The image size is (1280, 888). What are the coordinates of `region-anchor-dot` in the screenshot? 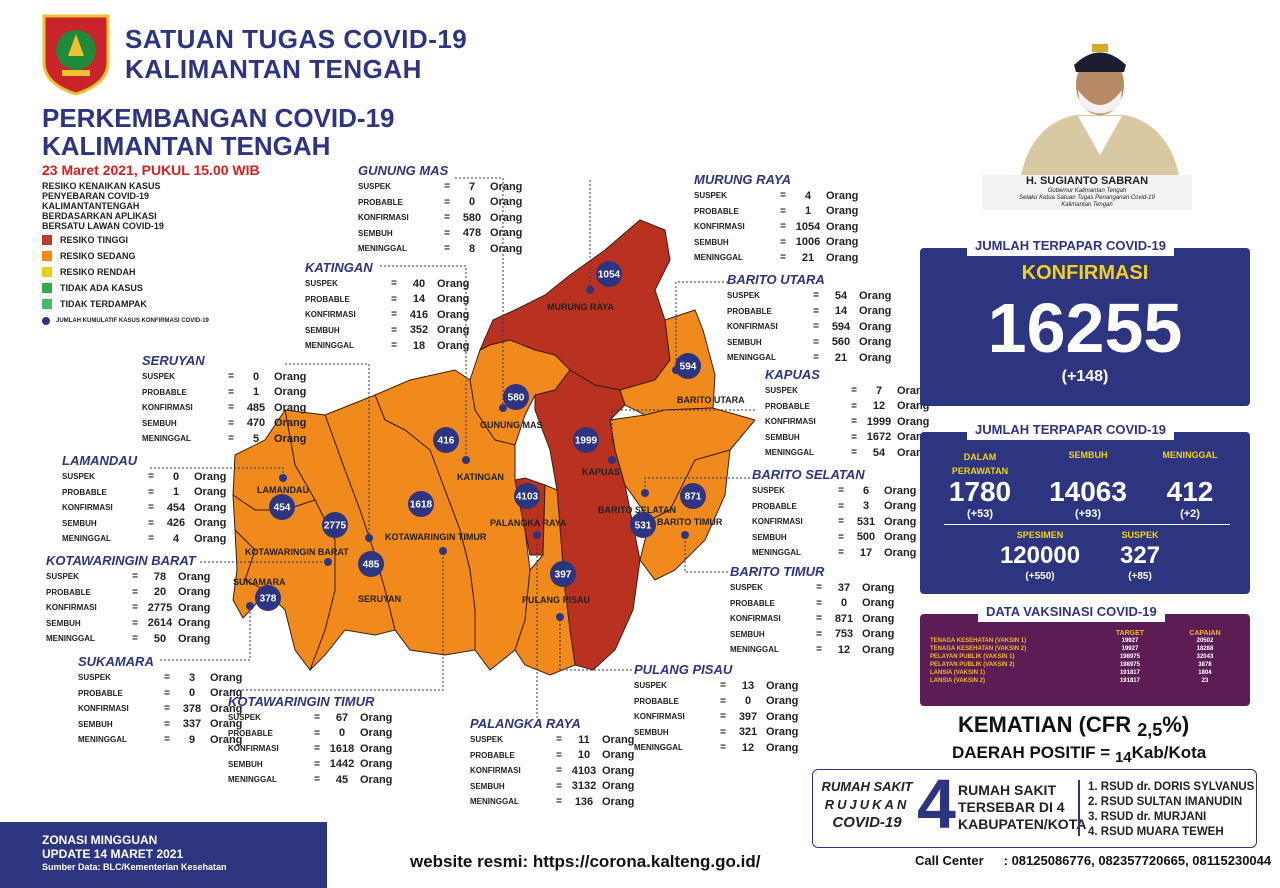 It's located at (369, 538).